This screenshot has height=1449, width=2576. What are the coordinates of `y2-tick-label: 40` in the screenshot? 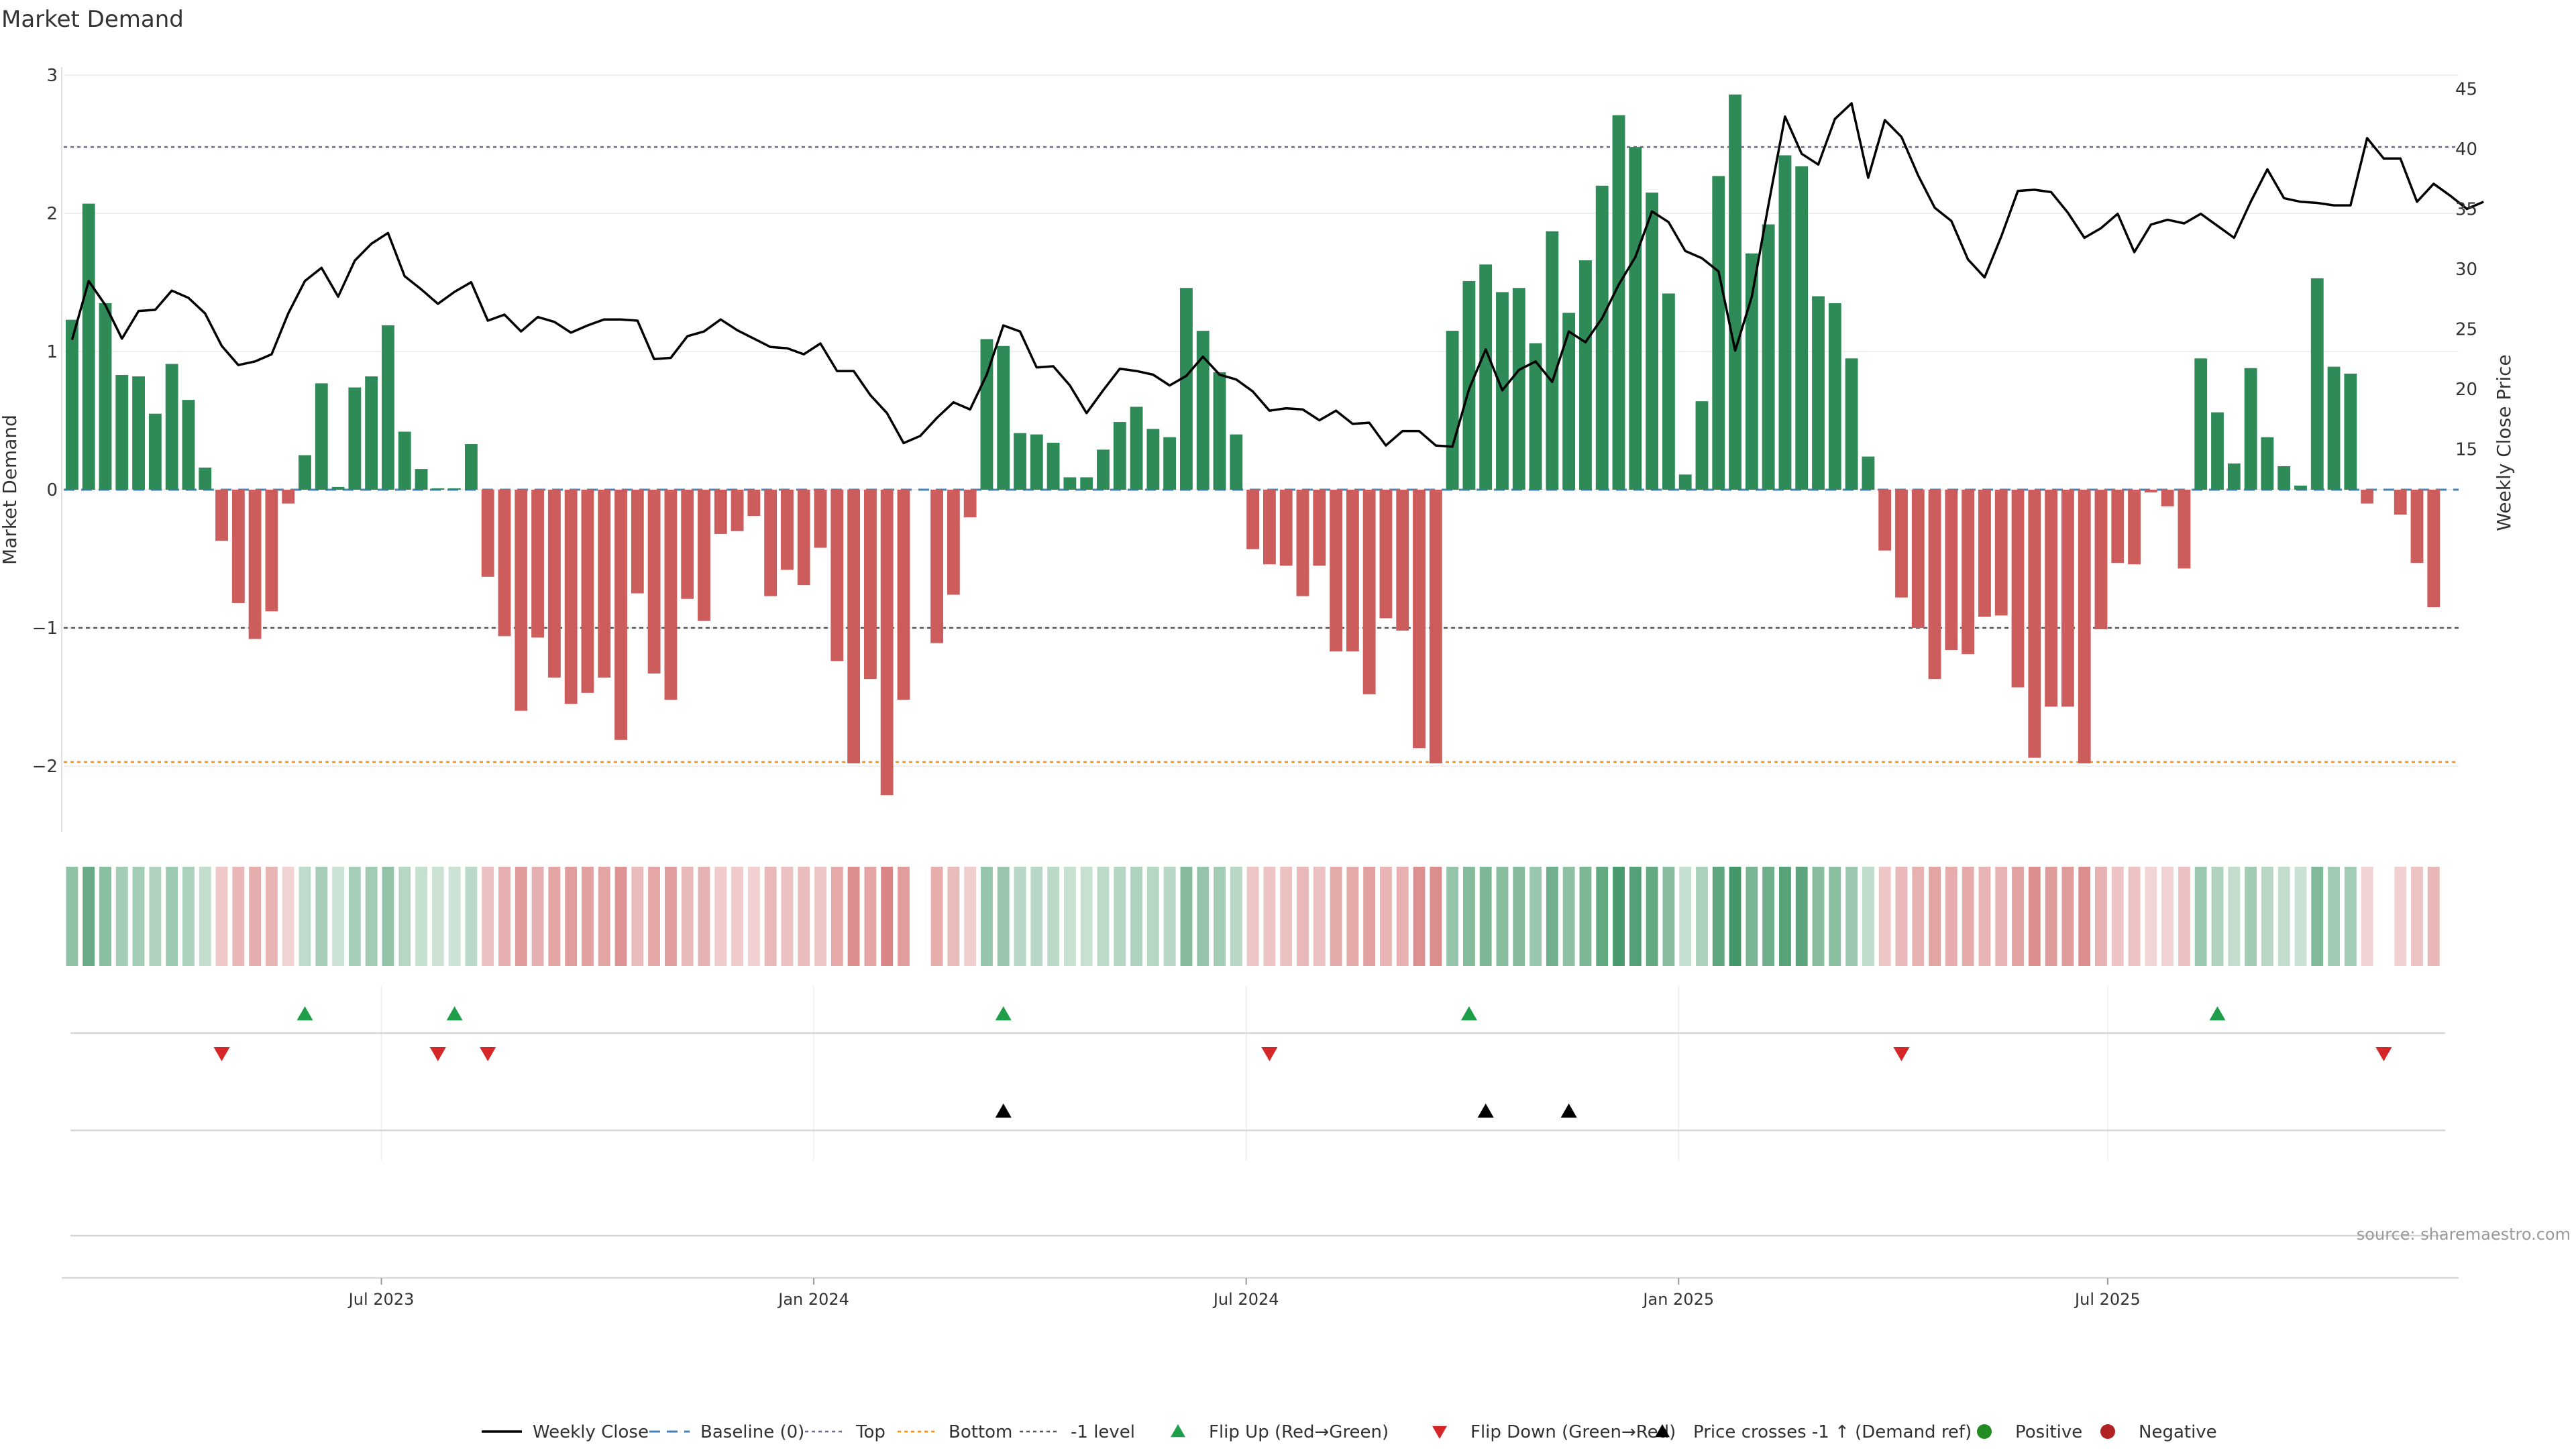 It's located at (2466, 150).